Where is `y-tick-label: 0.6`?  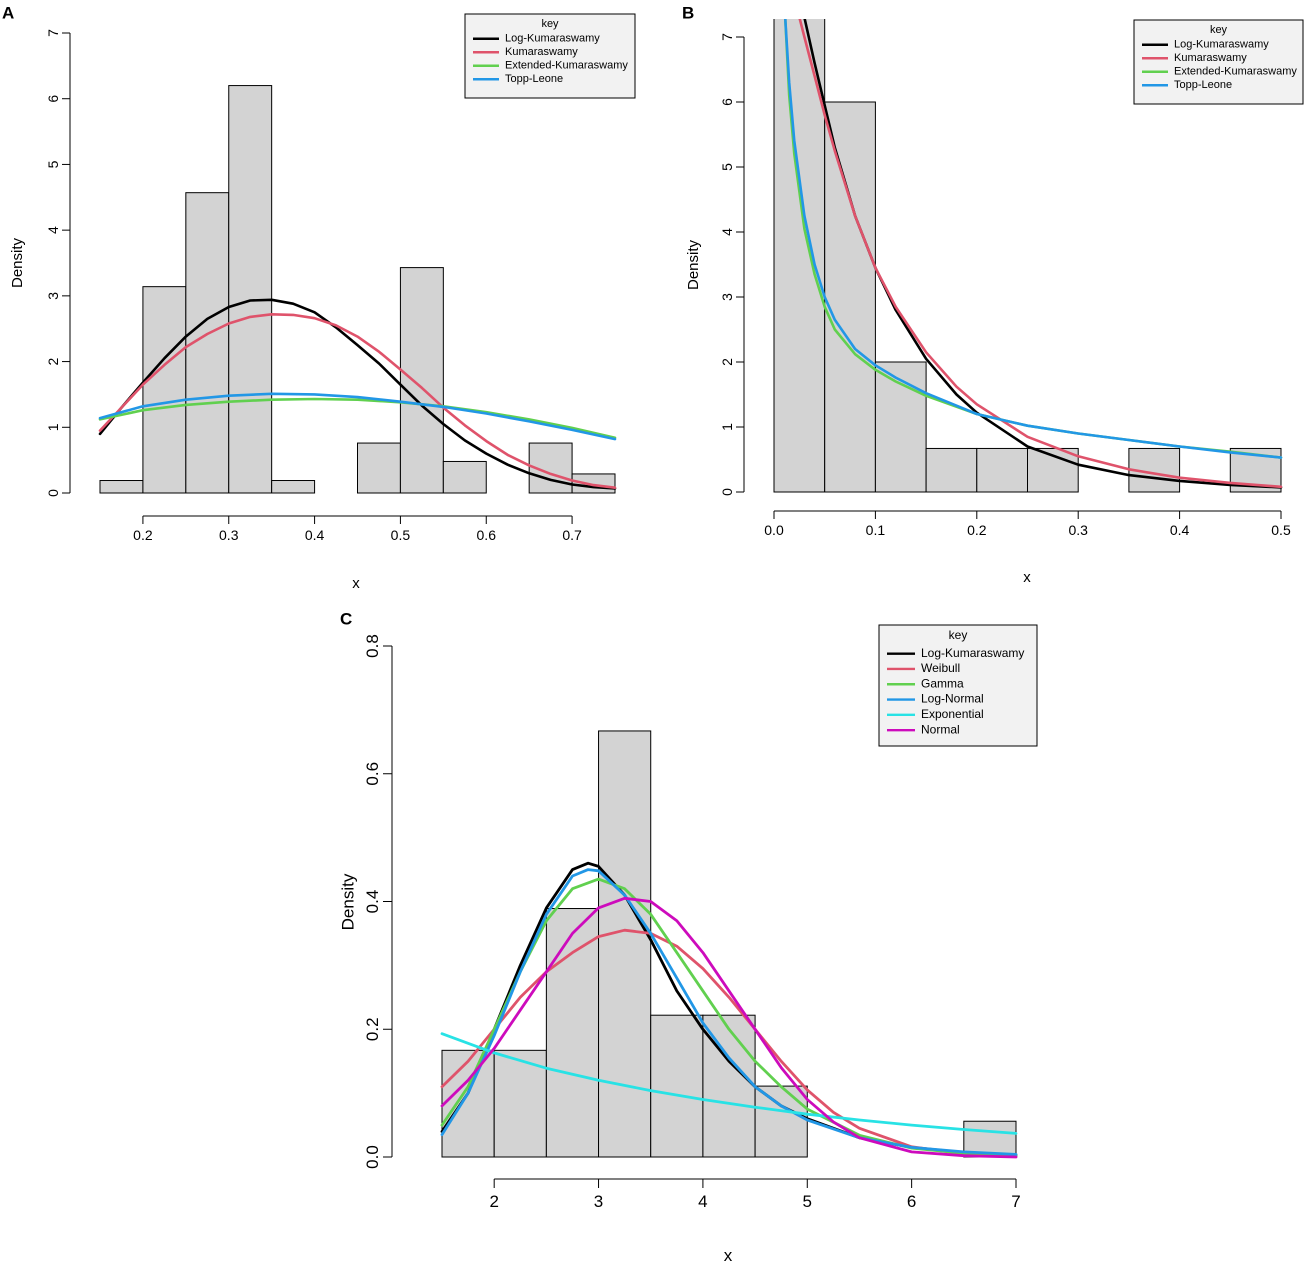 y-tick-label: 0.6 is located at coordinates (372, 774).